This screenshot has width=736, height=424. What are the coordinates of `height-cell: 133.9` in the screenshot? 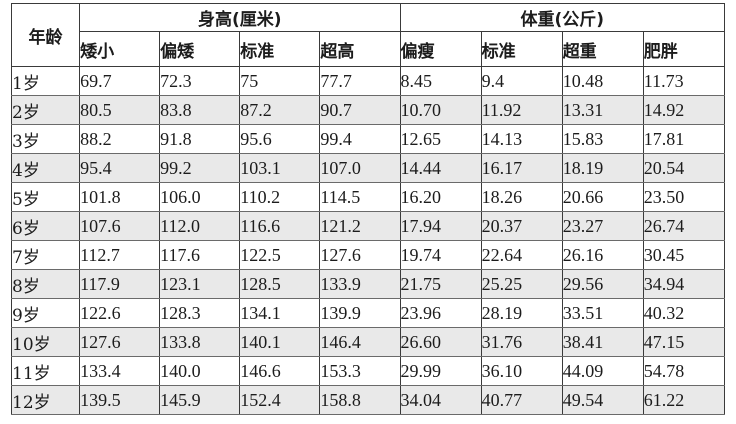 It's located at (360, 284).